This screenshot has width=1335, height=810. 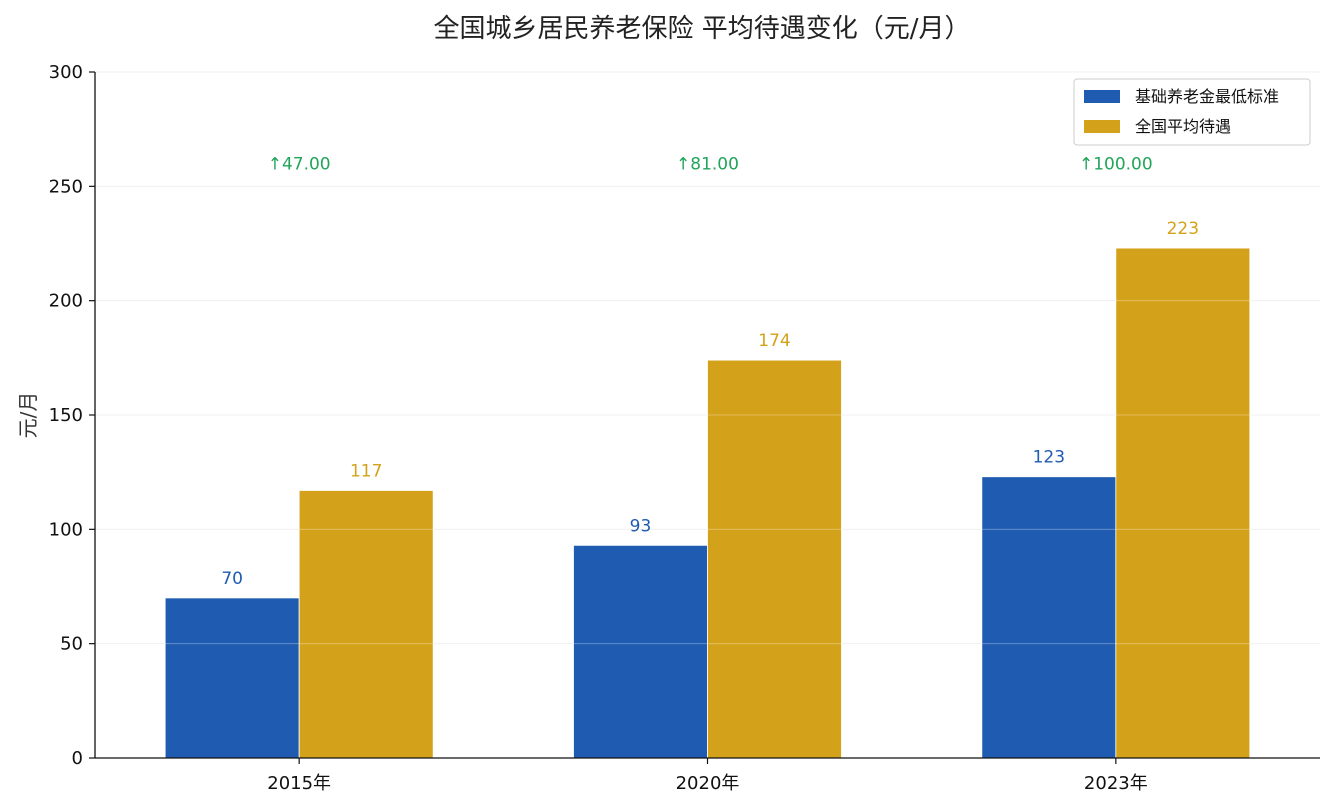 I want to click on legend-box, so click(x=1192, y=112).